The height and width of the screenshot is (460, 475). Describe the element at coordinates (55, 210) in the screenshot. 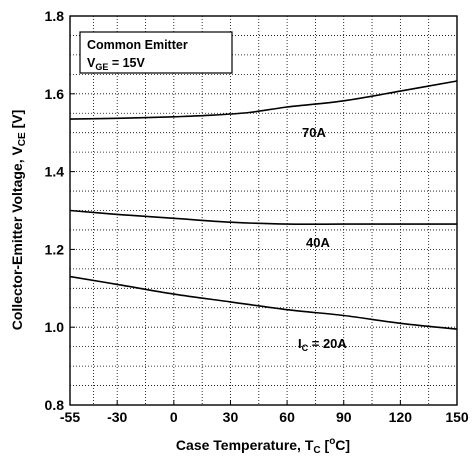

I see `y-tick-labels: 0.8 1.0 1.2 1.4 1.6 1.8` at that location.